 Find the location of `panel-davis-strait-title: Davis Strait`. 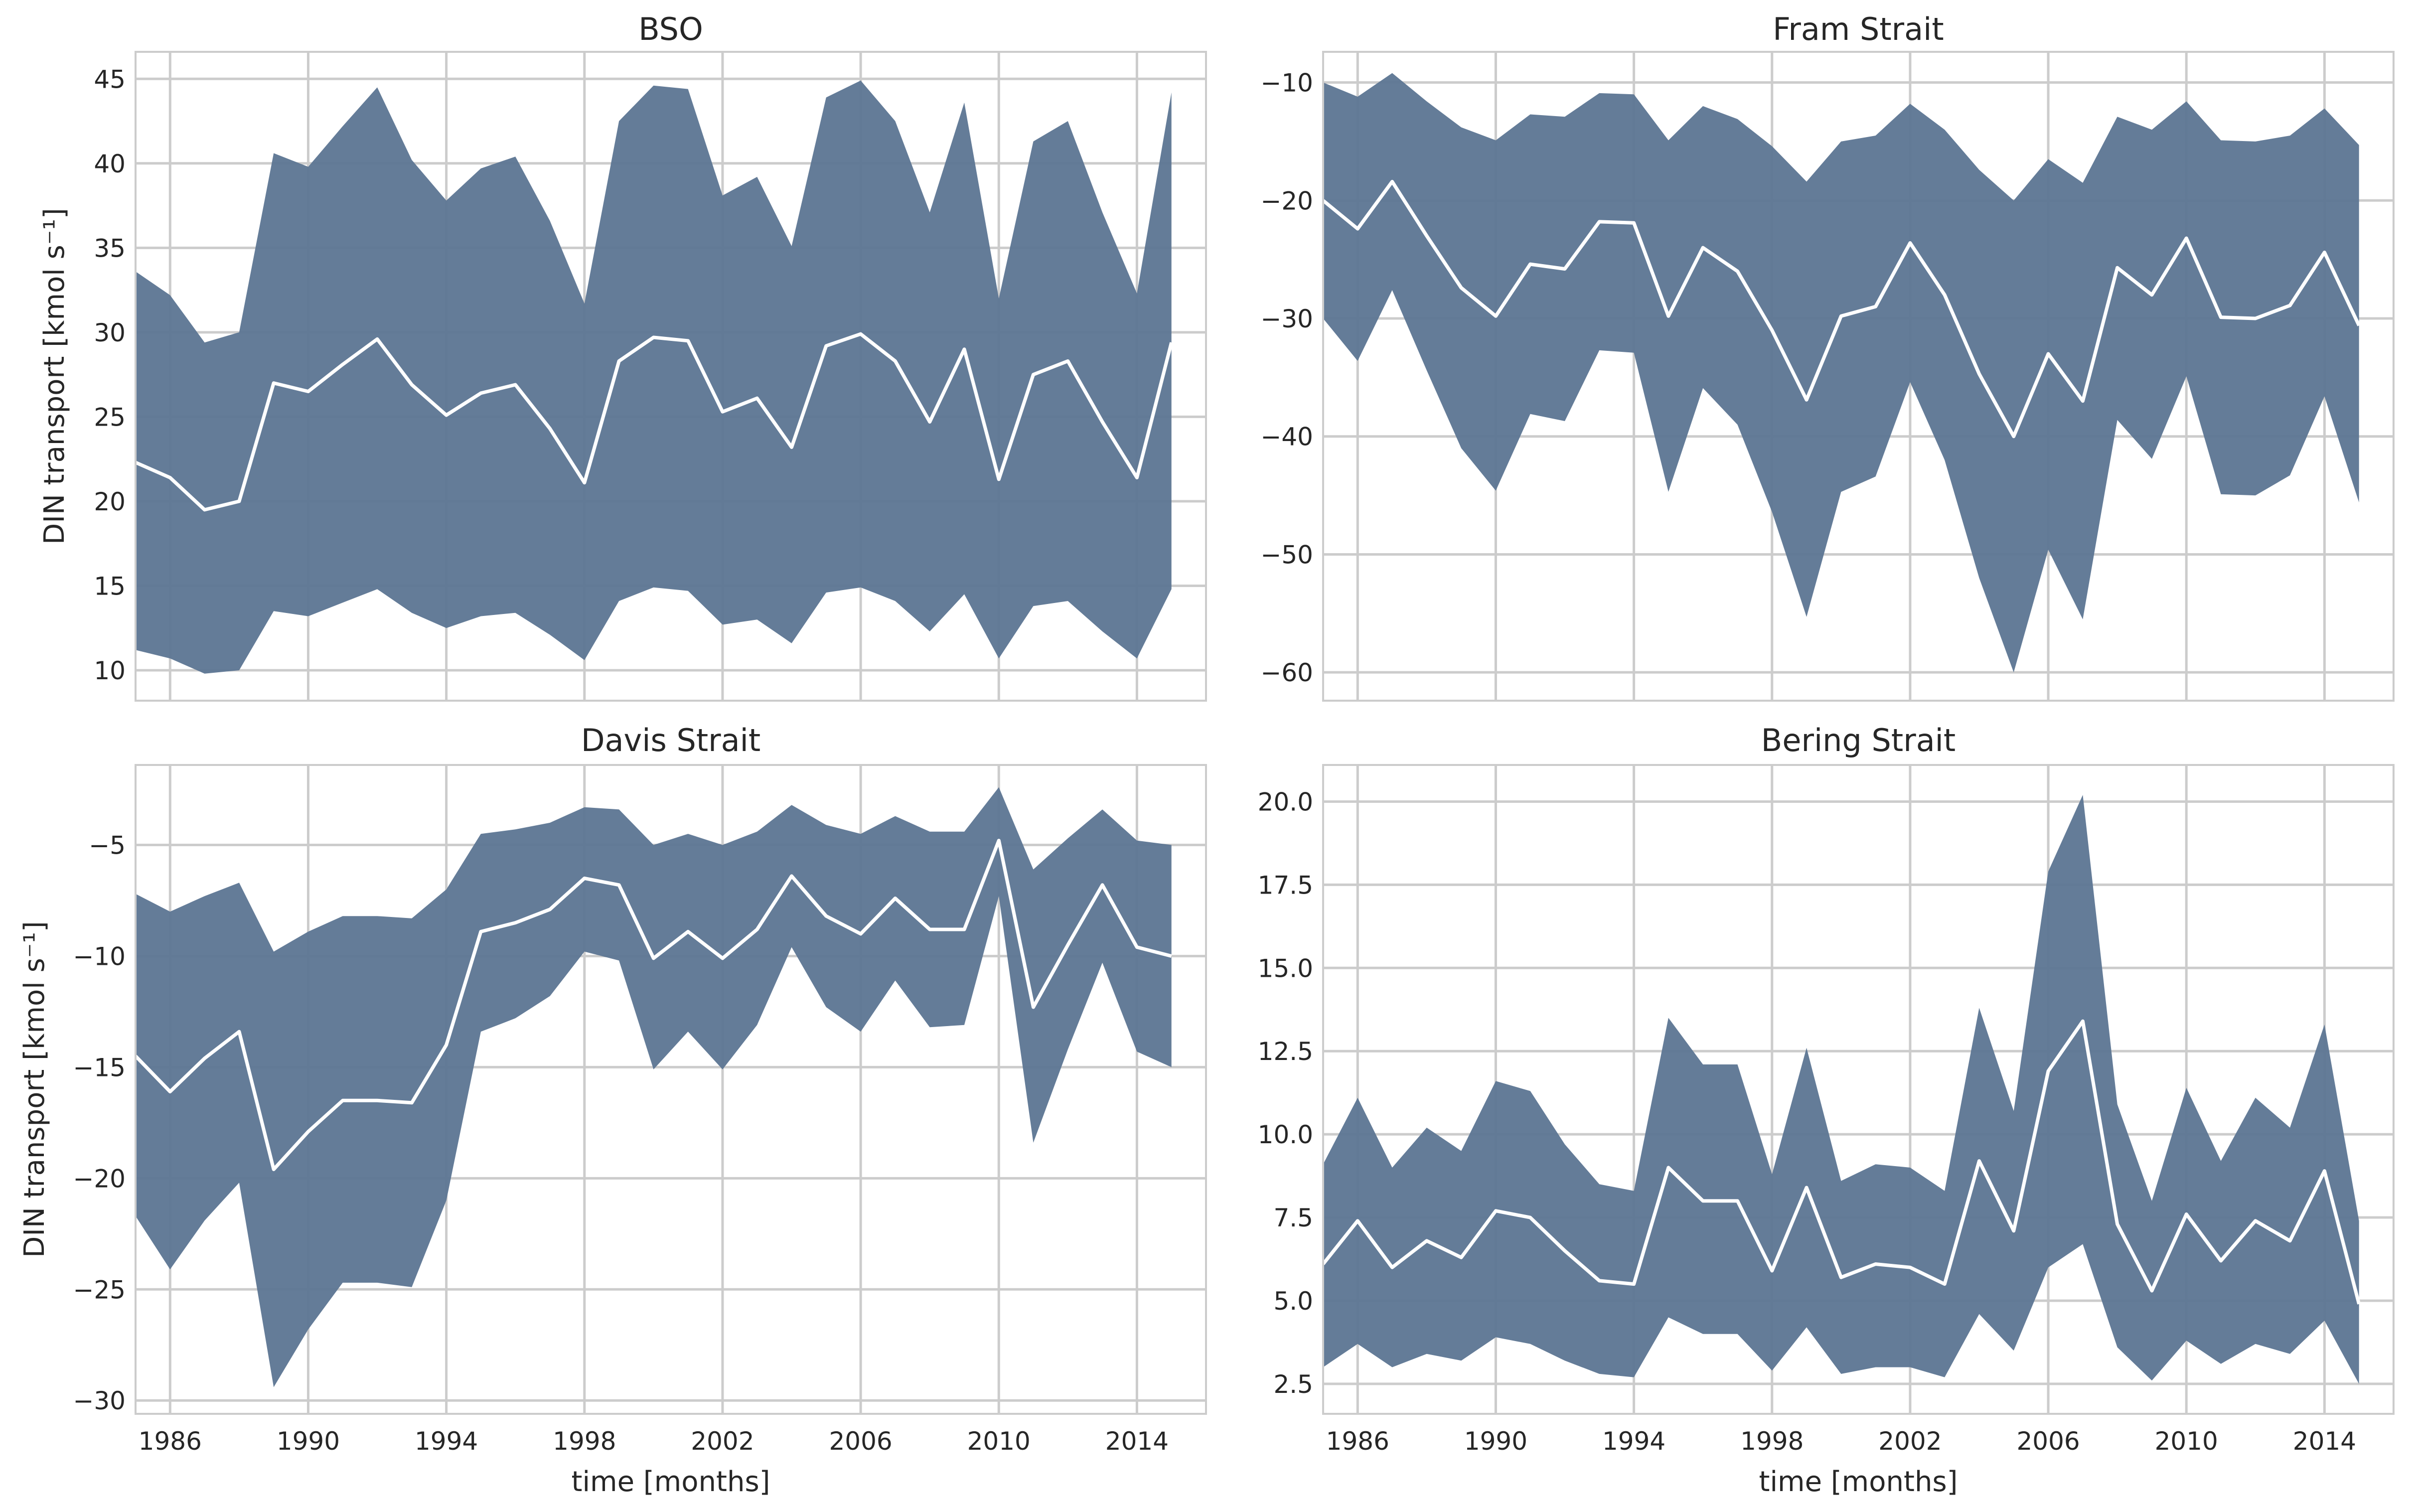

panel-davis-strait-title: Davis Strait is located at coordinates (670, 740).